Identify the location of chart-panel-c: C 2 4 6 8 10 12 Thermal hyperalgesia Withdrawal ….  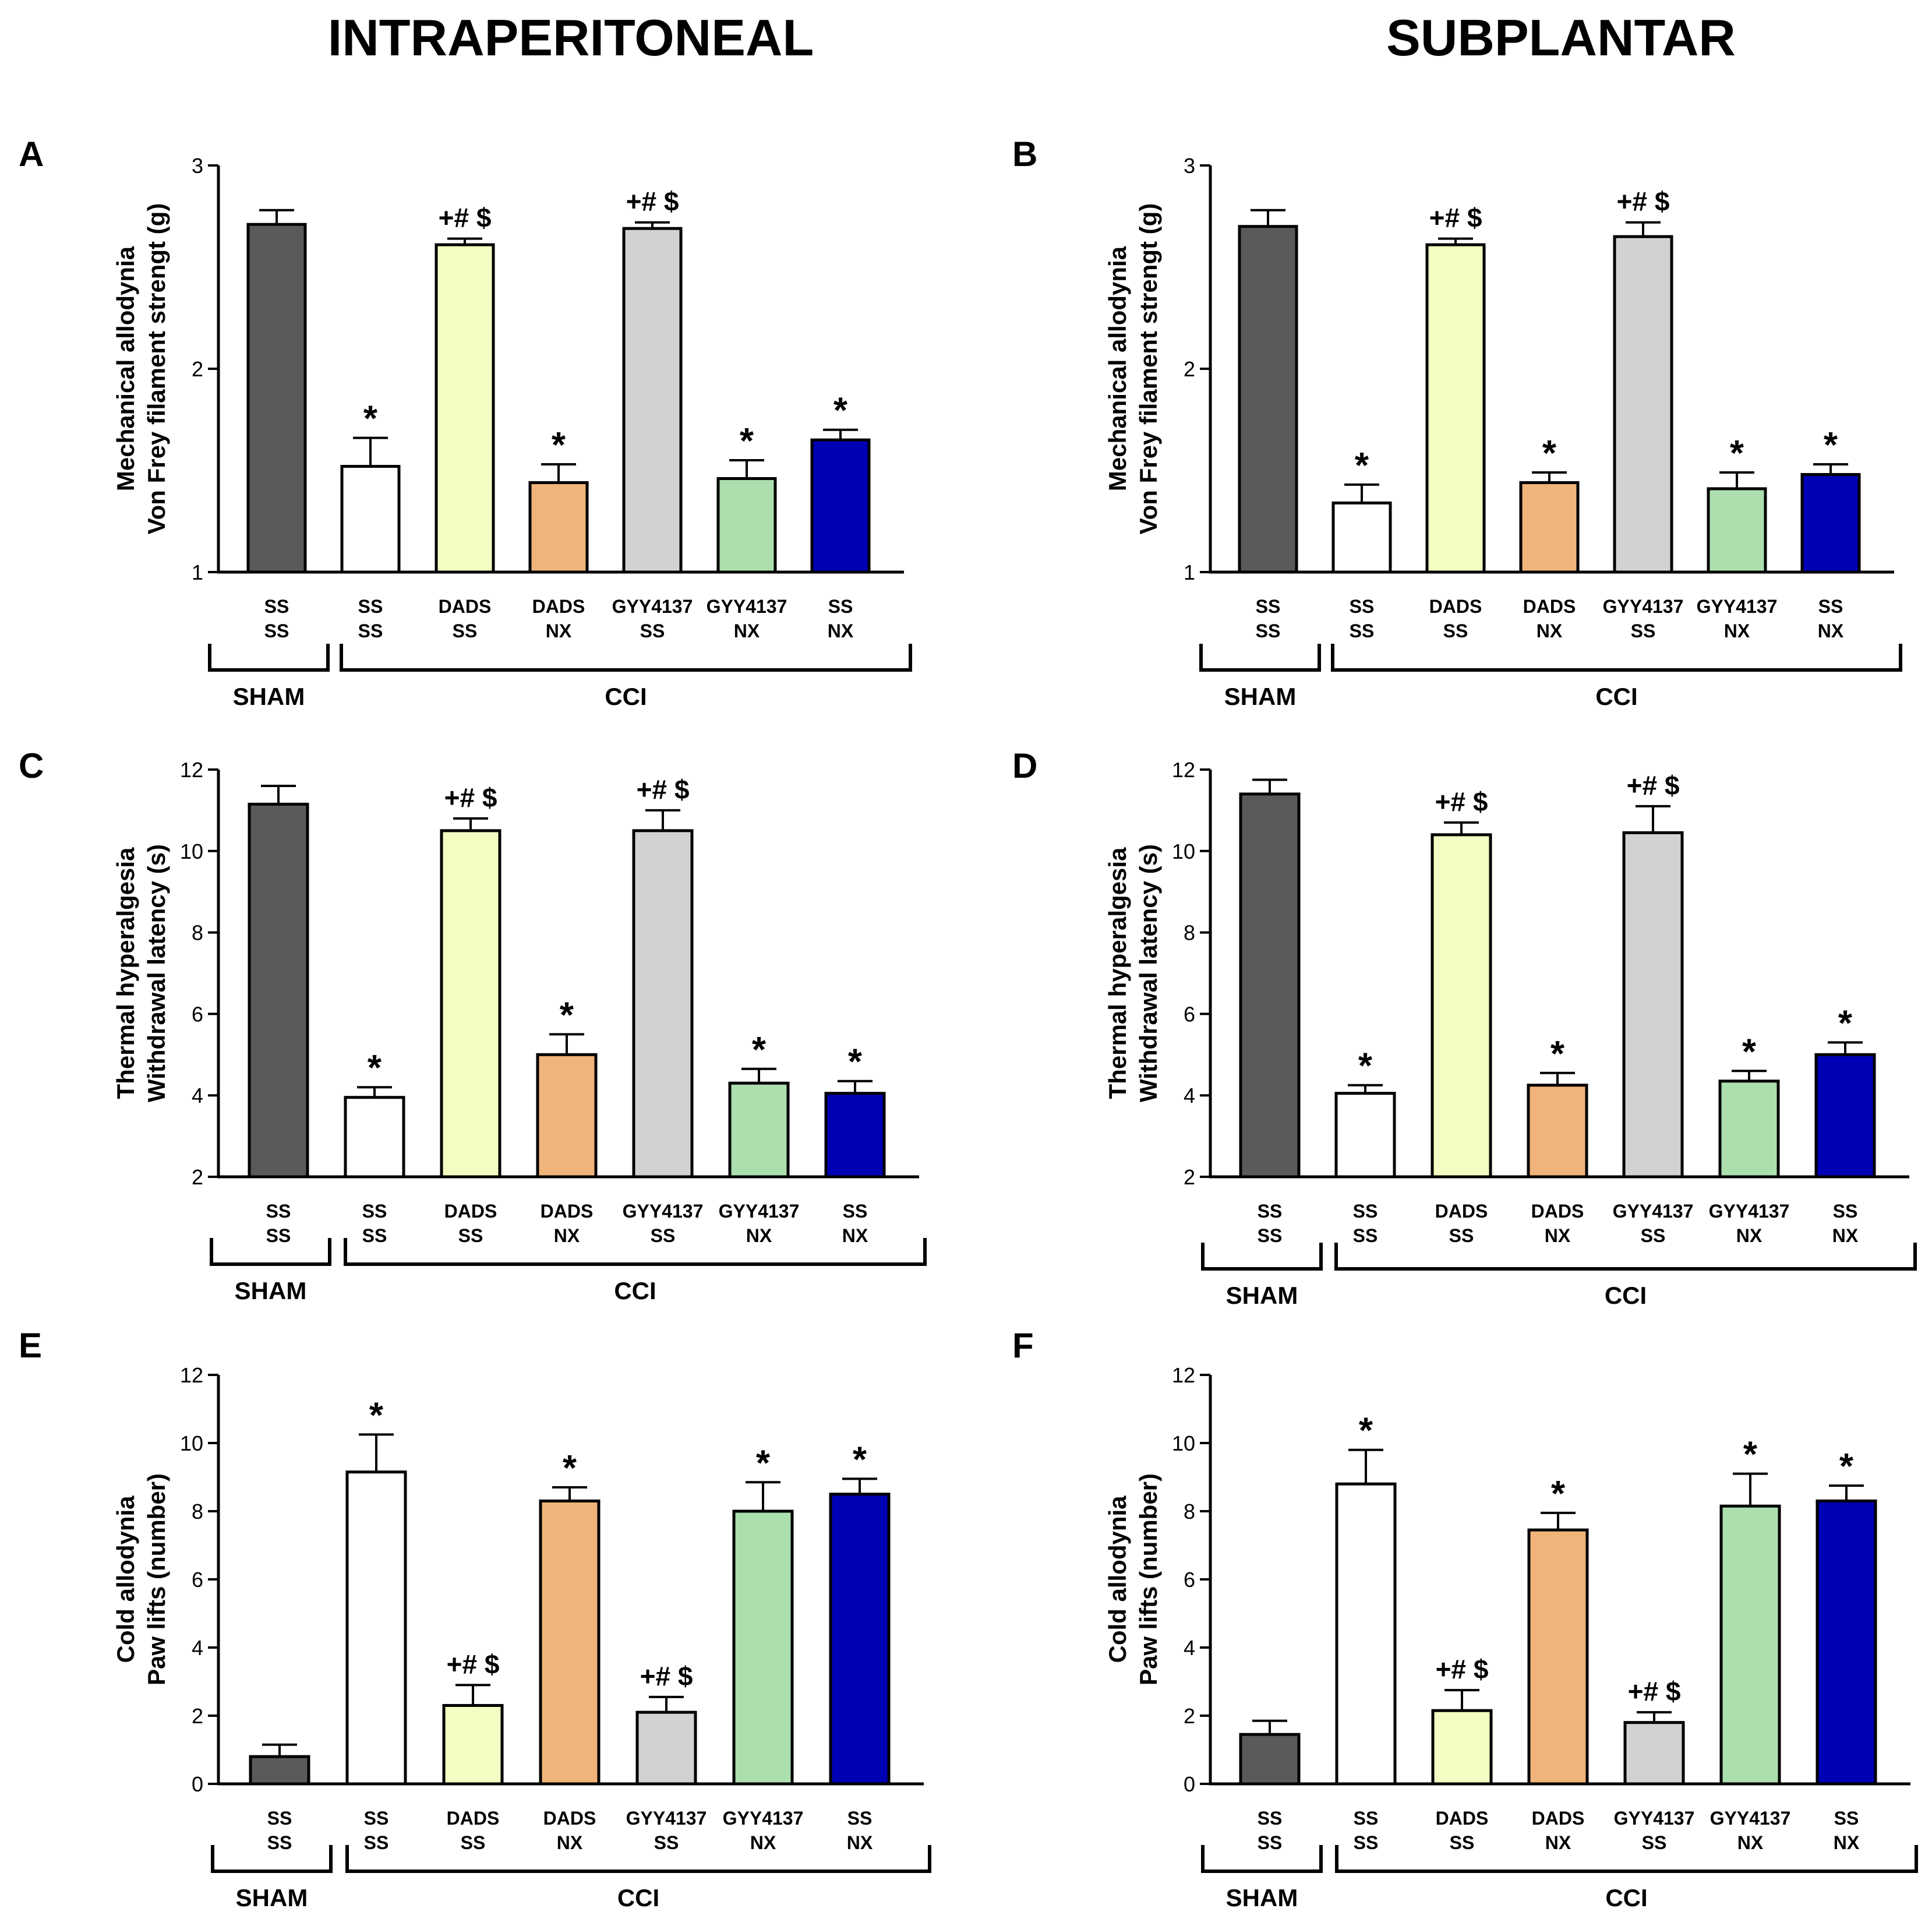
(473, 1025).